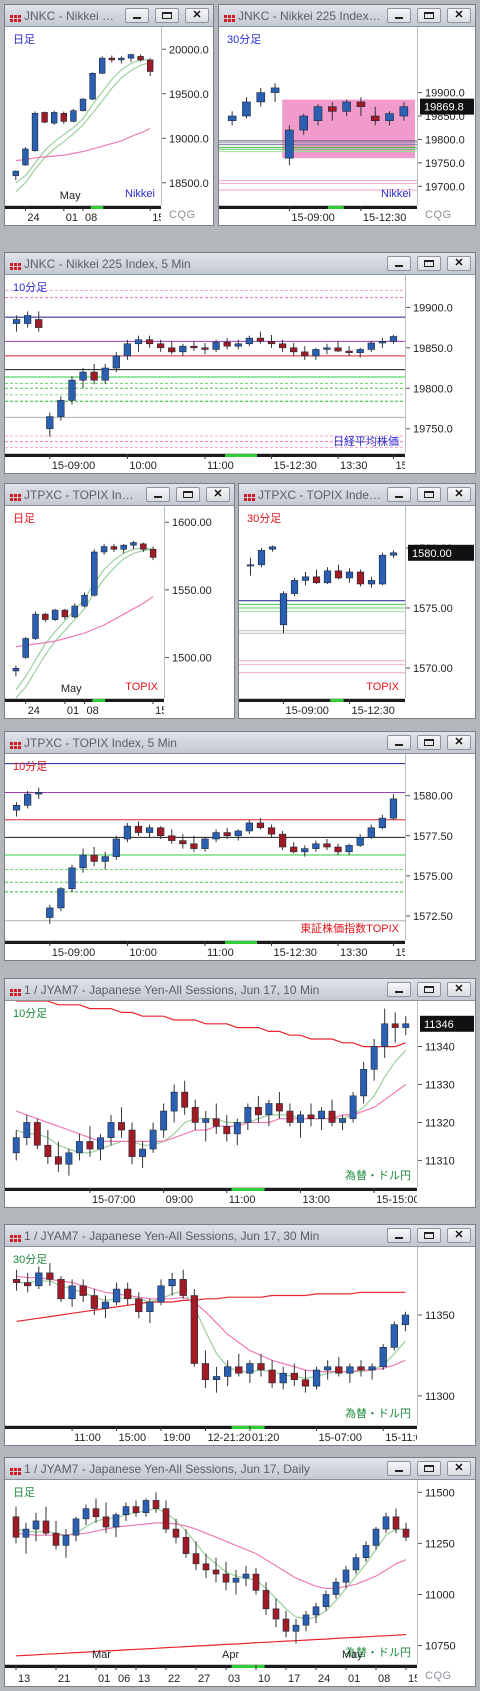  What do you see at coordinates (84, 602) in the screenshot?
I see `plot-area: 日足 TOPIX May` at bounding box center [84, 602].